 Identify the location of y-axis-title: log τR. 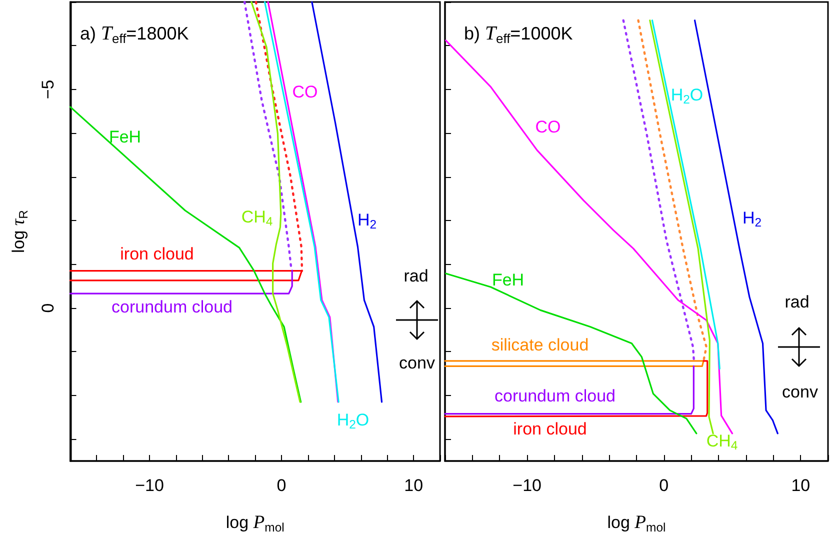
(19, 231).